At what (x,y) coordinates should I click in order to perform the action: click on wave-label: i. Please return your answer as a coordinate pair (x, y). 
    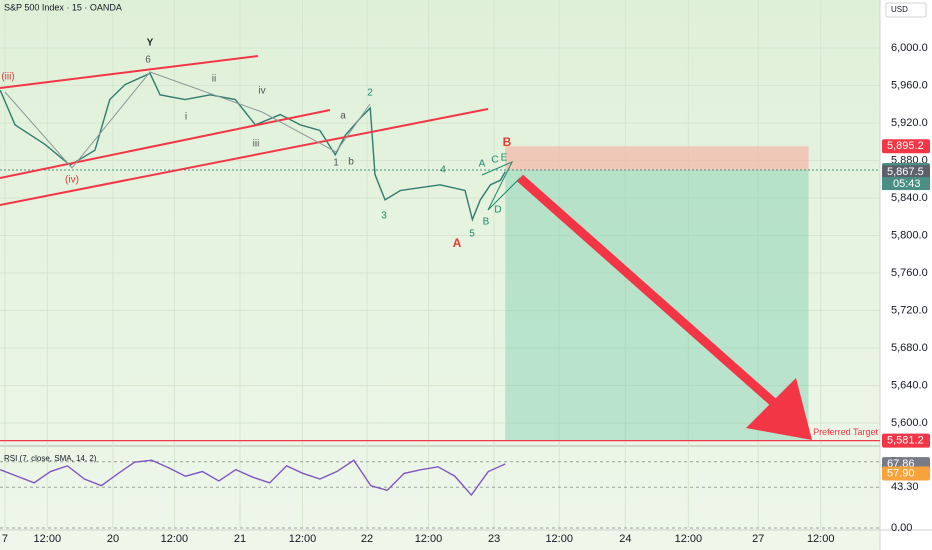
    Looking at the image, I should click on (186, 117).